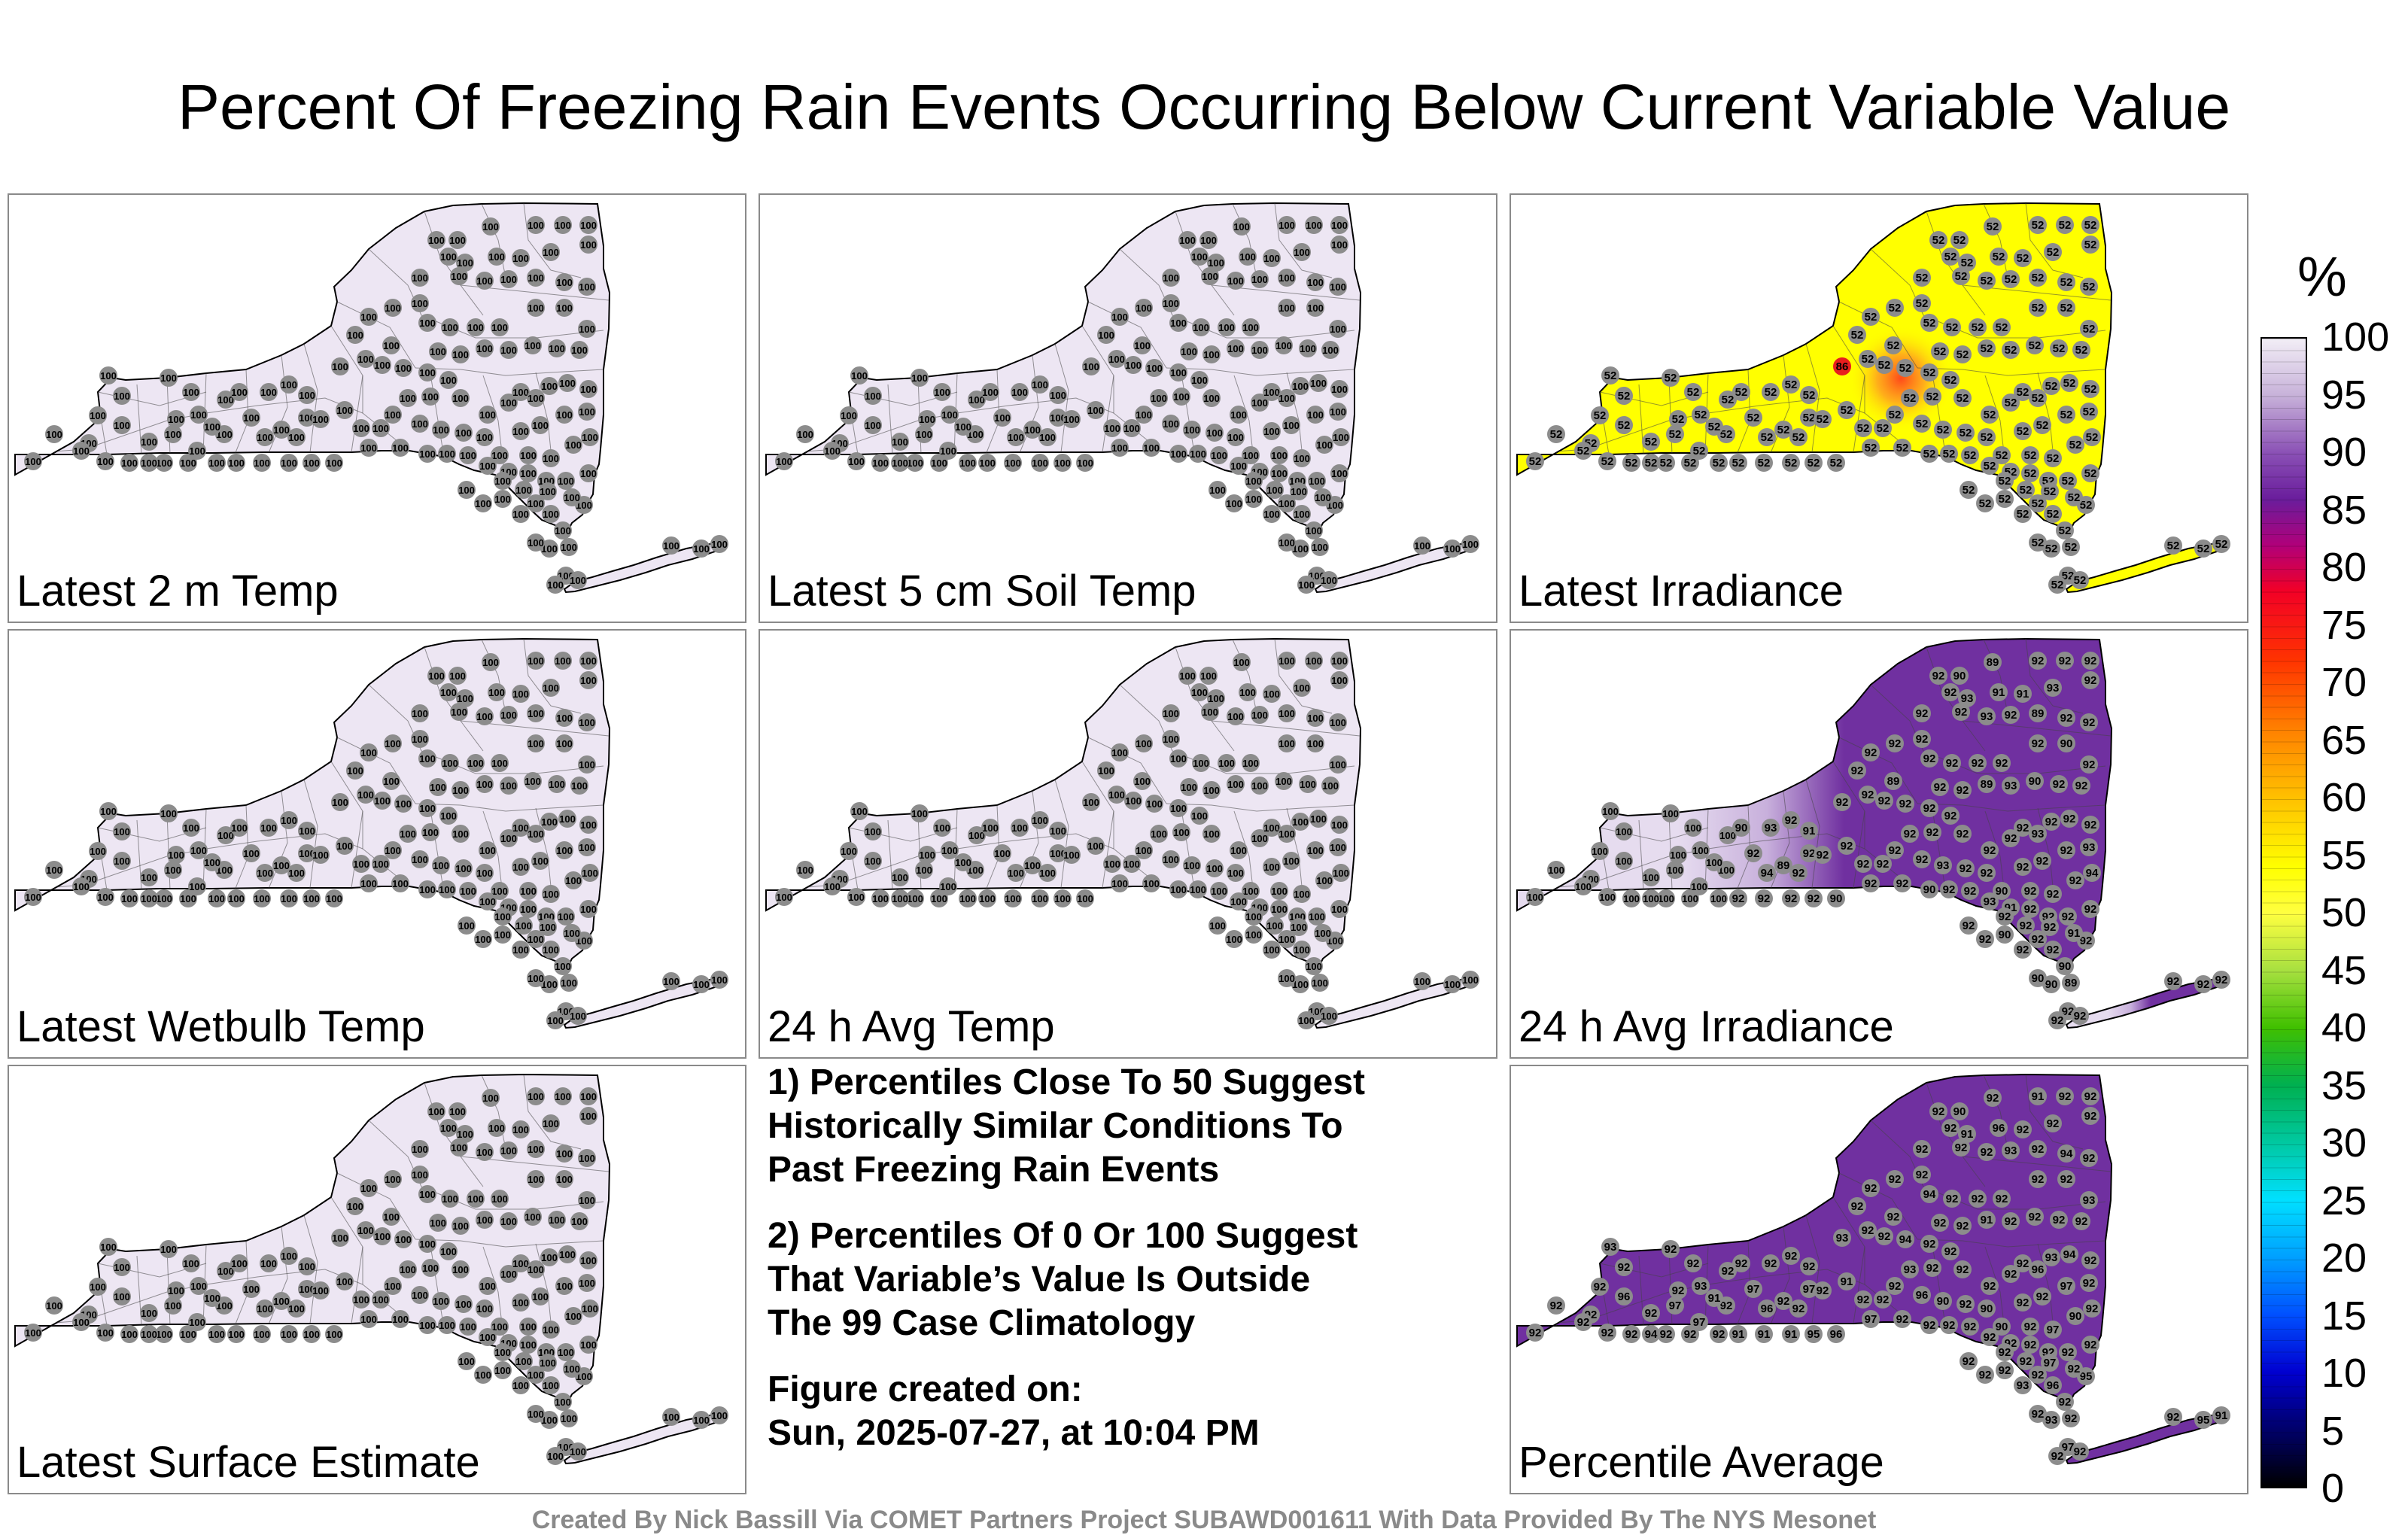 The image size is (2408, 1535). What do you see at coordinates (2203, 1420) in the screenshot?
I see `station-marker: 95` at bounding box center [2203, 1420].